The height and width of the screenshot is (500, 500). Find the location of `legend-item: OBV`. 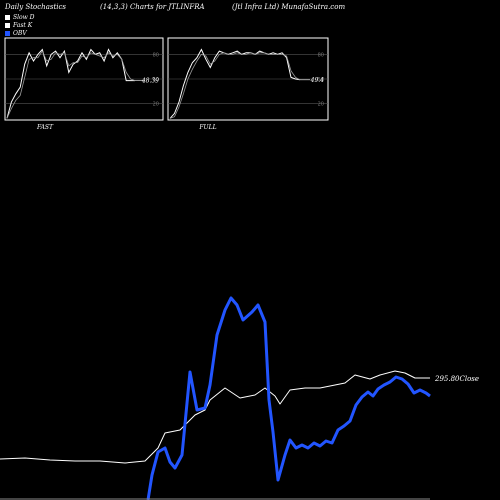

legend-item: OBV is located at coordinates (20, 33).